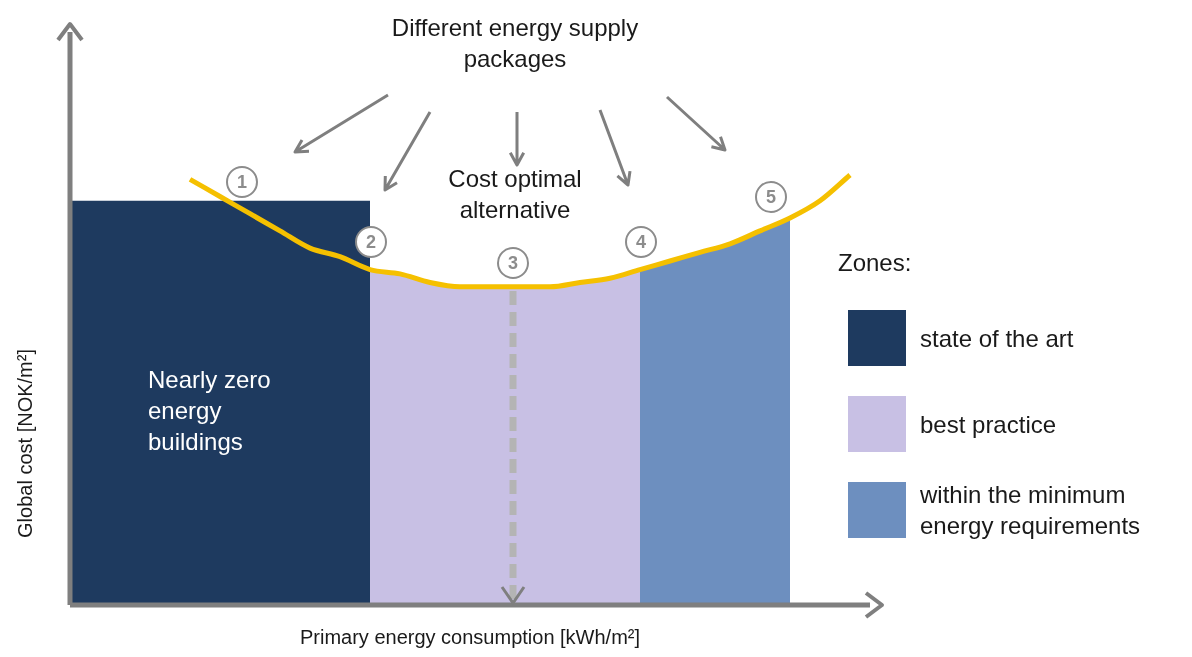 The image size is (1192, 657). Describe the element at coordinates (989, 424) in the screenshot. I see `legend-label: best practice` at that location.